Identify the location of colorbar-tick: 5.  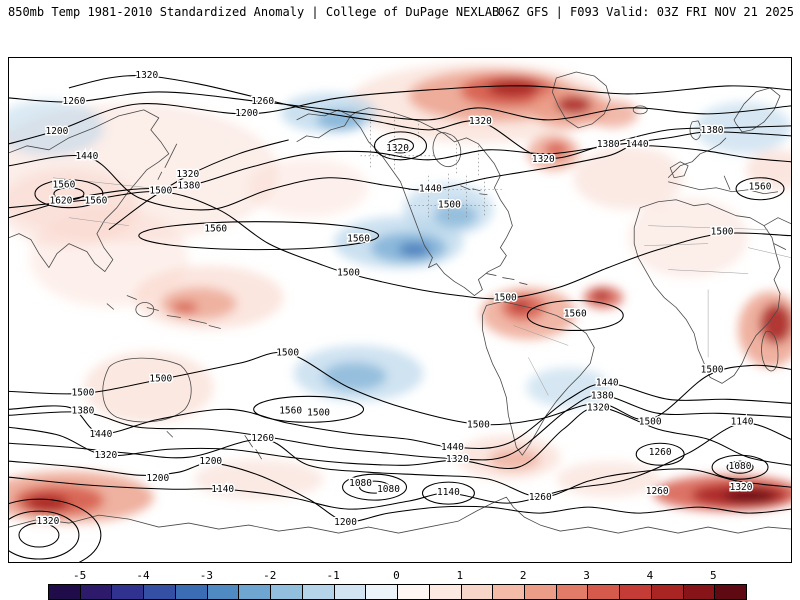
(713, 575).